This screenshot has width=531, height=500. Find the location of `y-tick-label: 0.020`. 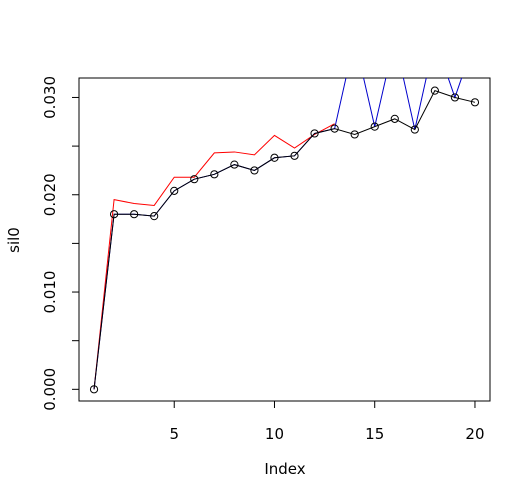

y-tick-label: 0.020 is located at coordinates (50, 194).